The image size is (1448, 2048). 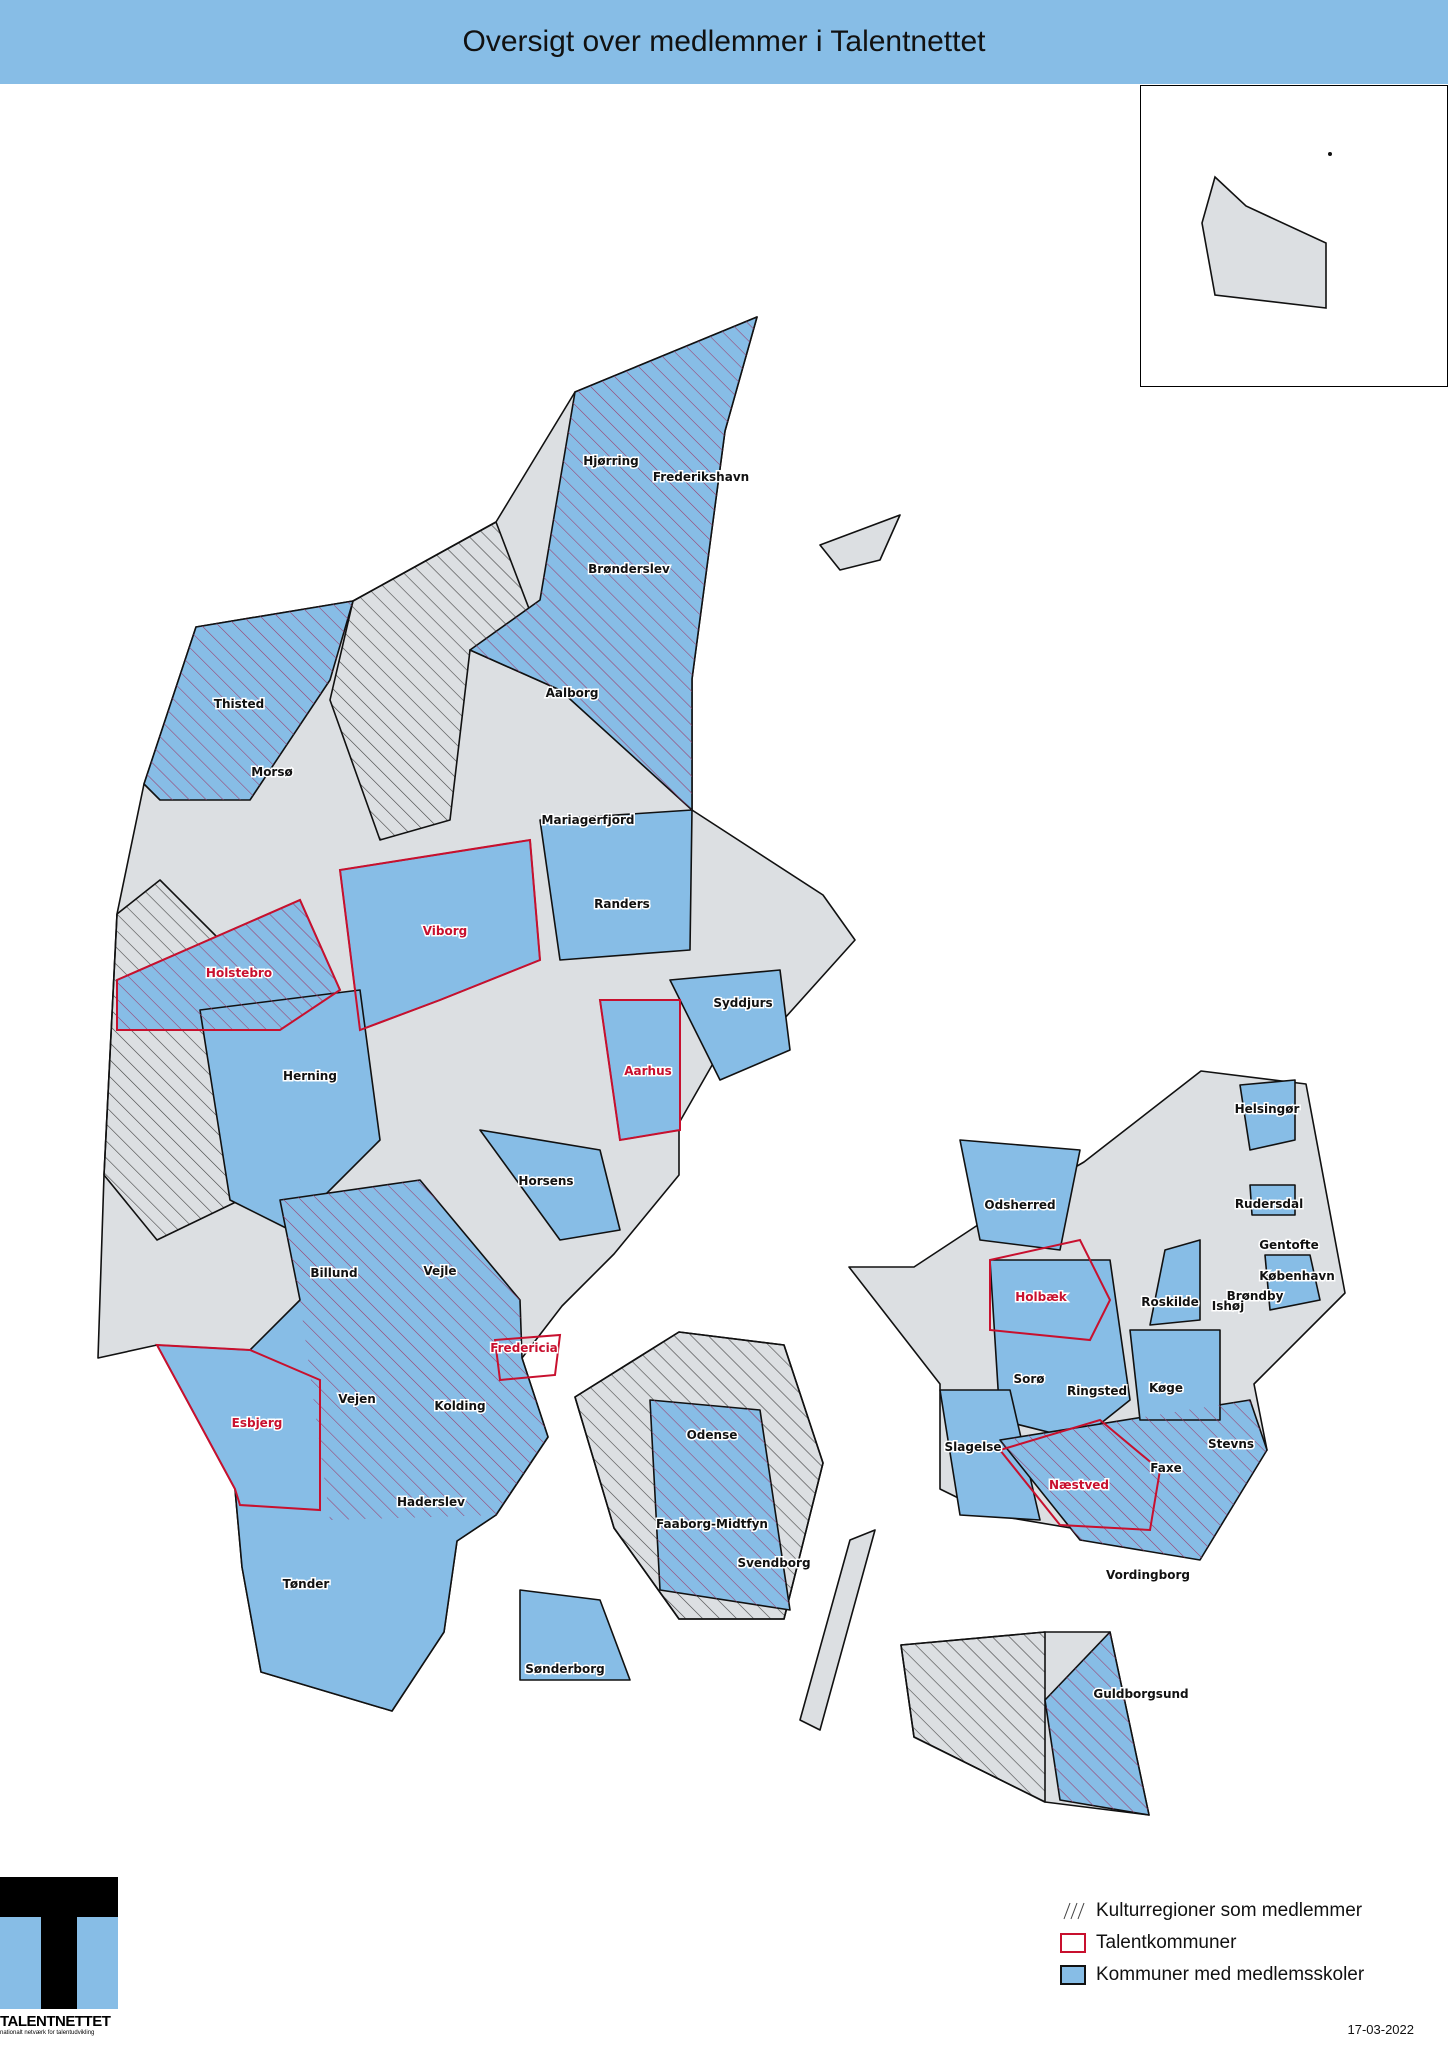 I want to click on label-rudersdal: Rudersdal, so click(x=1269, y=1204).